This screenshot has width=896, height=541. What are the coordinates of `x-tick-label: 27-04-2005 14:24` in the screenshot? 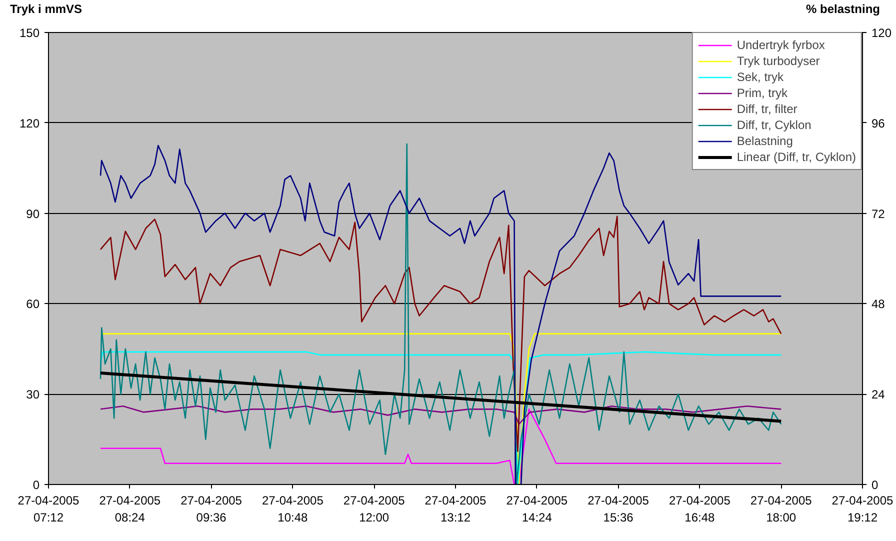 It's located at (537, 509).